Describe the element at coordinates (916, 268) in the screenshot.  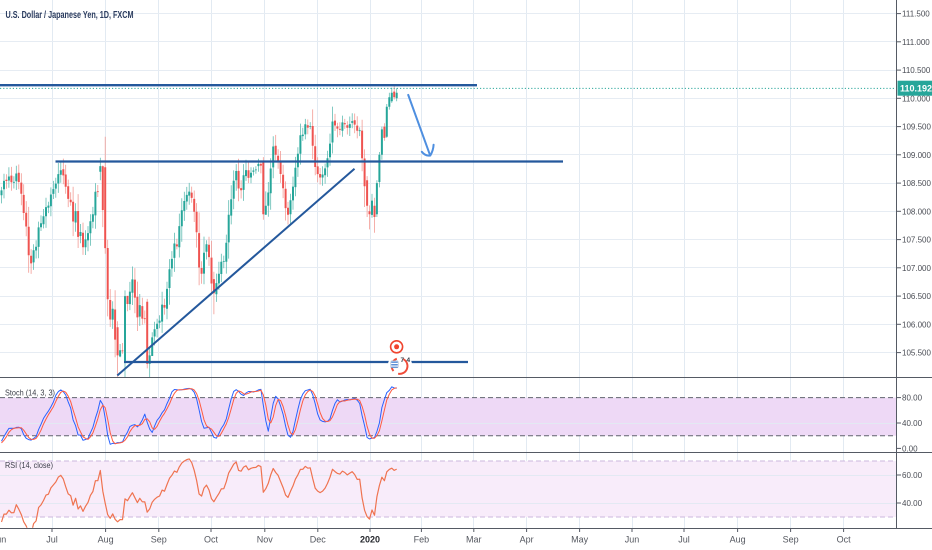
I see `svg-text: 107.000` at that location.